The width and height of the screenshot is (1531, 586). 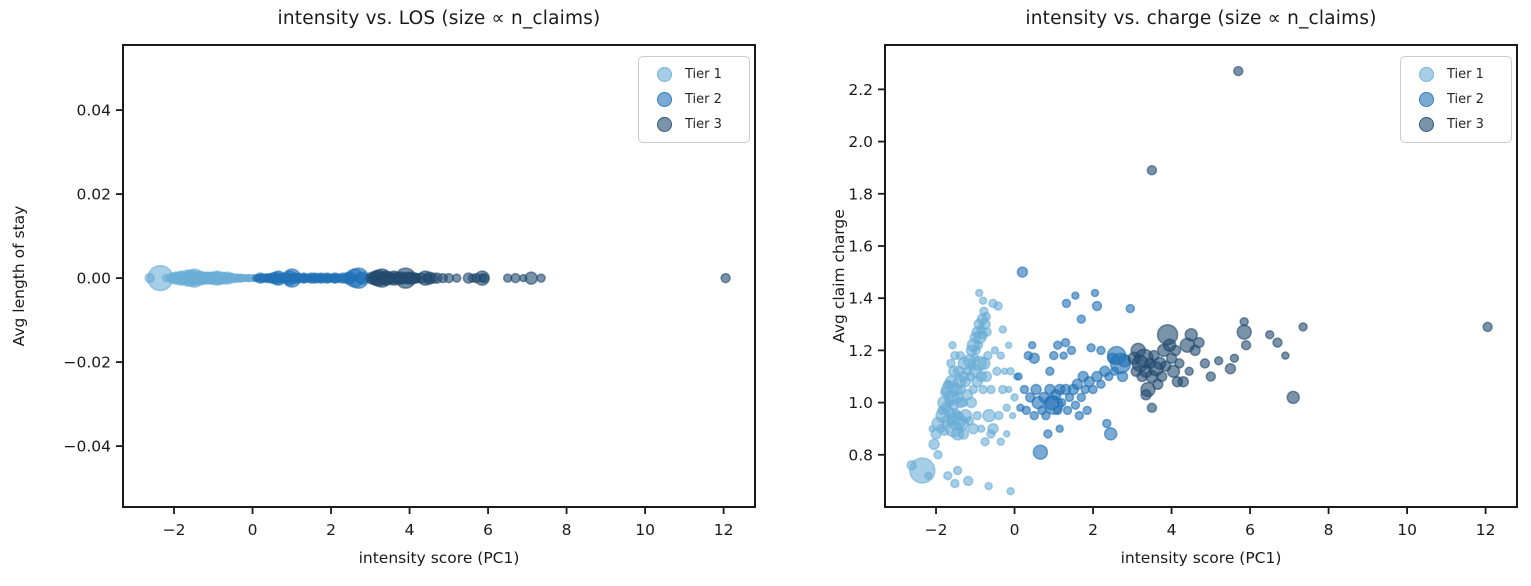 I want to click on y-tick-label: 2.0, so click(x=860, y=142).